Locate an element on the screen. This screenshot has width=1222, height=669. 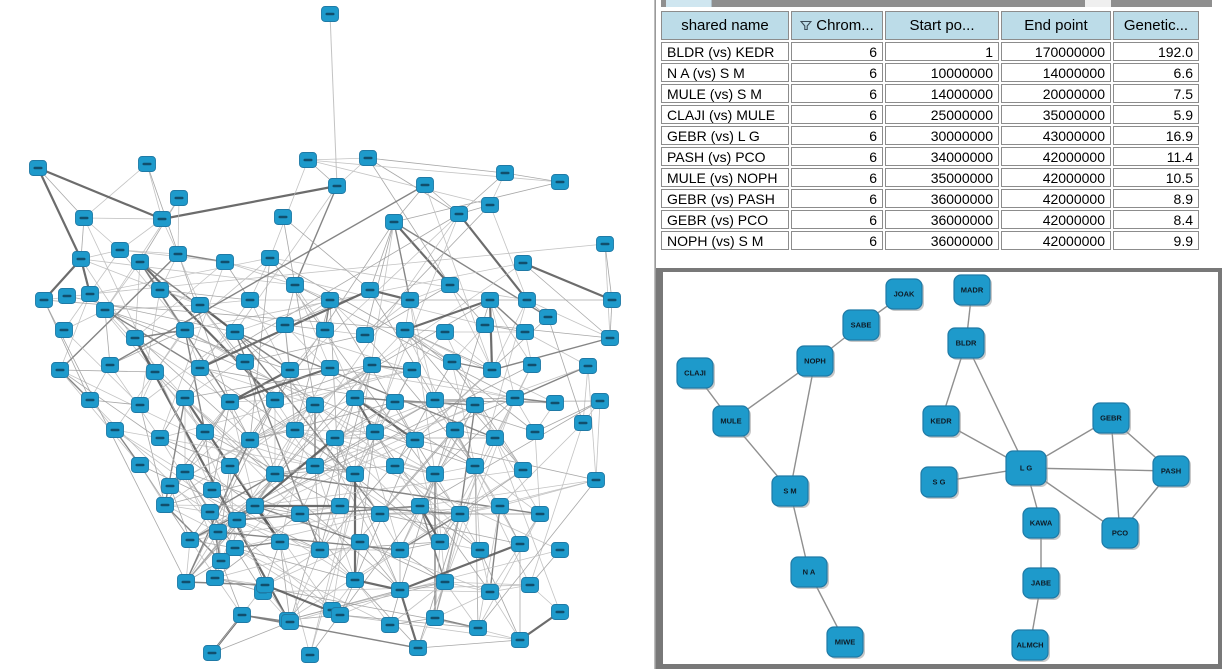
column-header-shared-name: shared name is located at coordinates (725, 25).